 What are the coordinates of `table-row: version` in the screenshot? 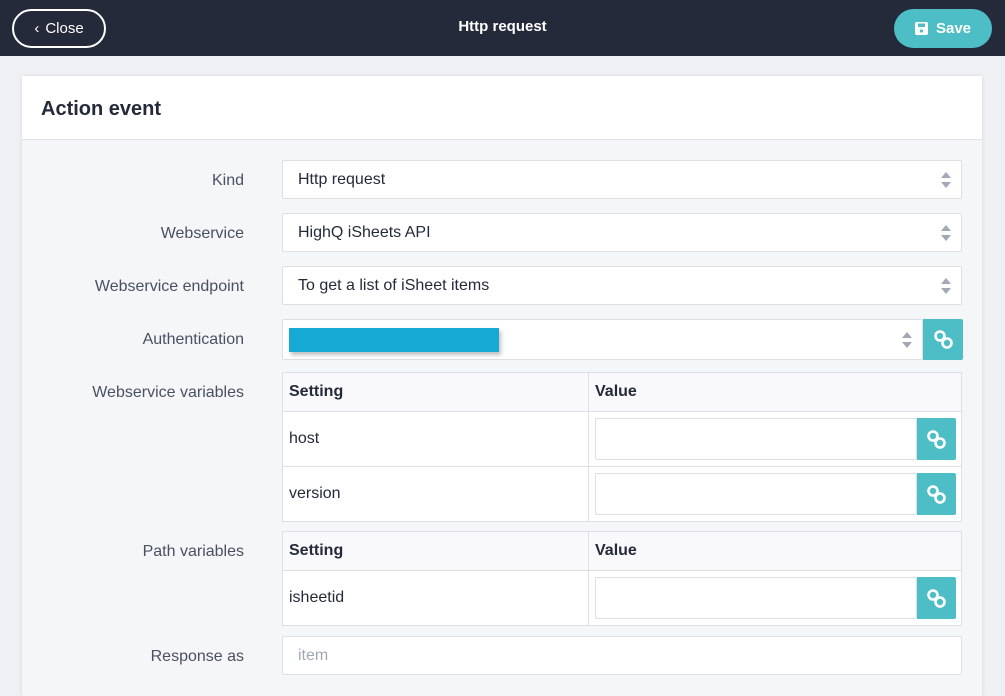 It's located at (622, 493).